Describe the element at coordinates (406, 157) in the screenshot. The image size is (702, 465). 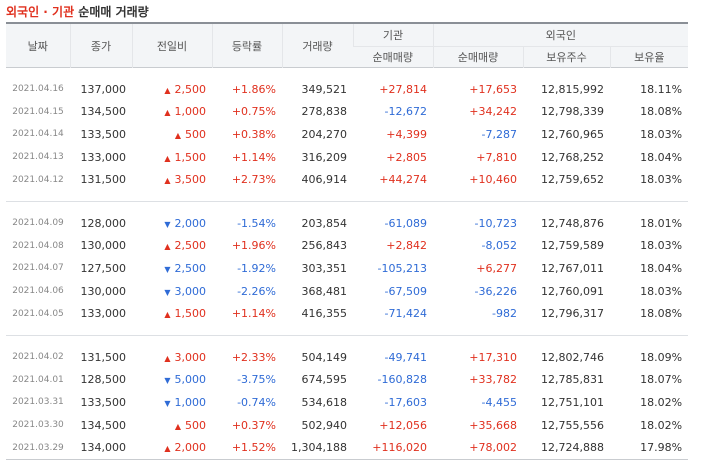
I see `cell-inst-net: +2,805` at that location.